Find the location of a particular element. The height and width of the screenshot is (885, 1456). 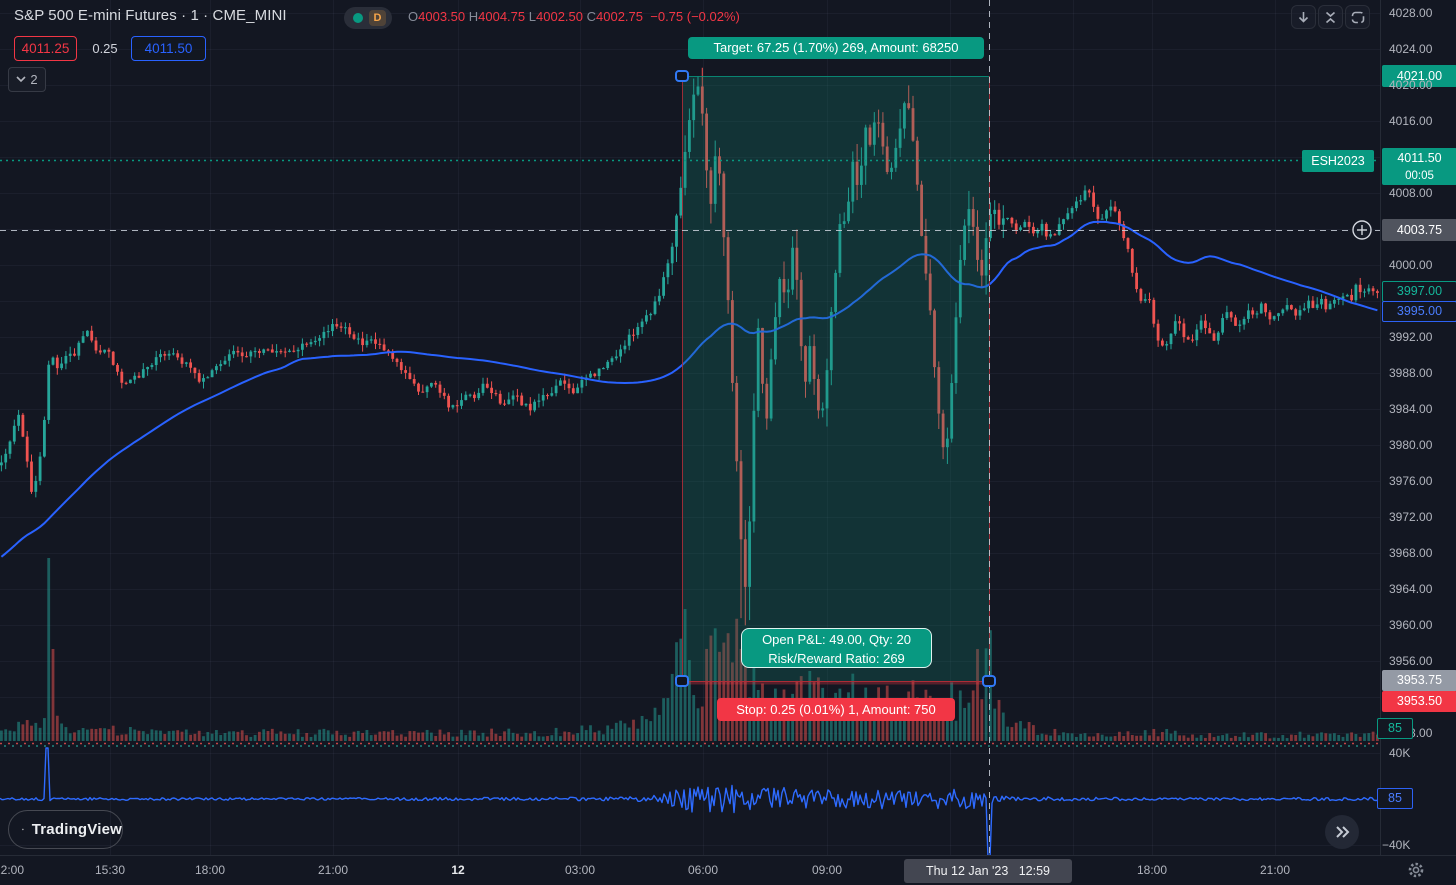

gear-icon is located at coordinates (1416, 870).